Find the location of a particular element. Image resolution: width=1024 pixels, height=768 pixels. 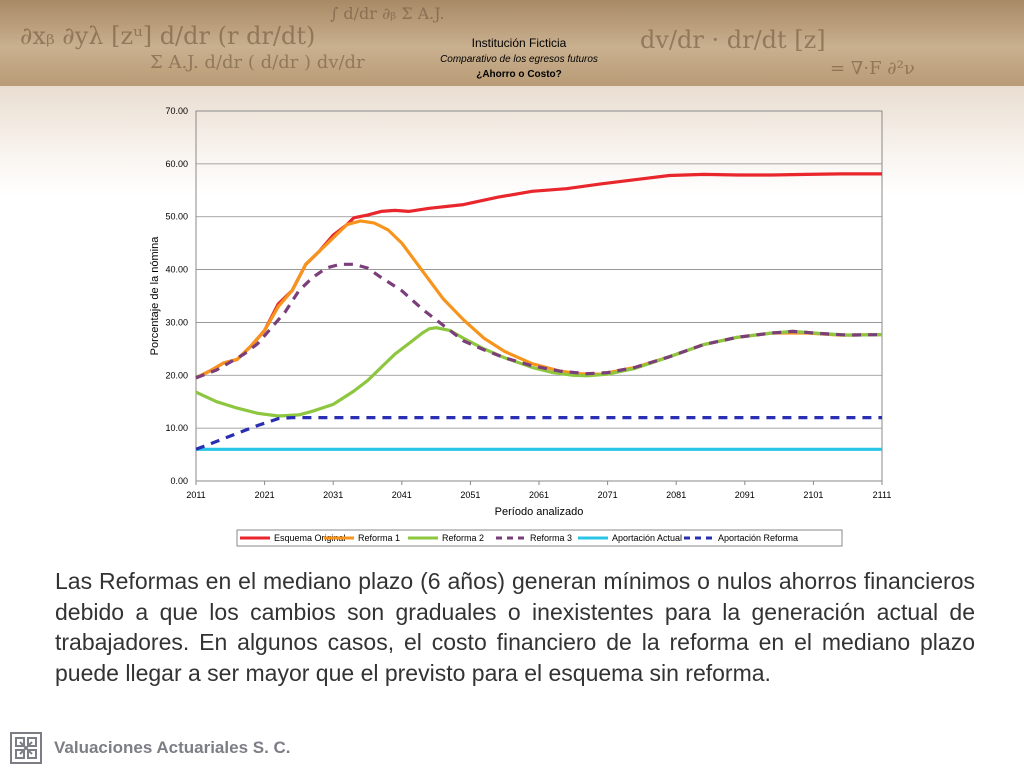

footer: Valuaciones Actuariales S. C. is located at coordinates (150, 748).